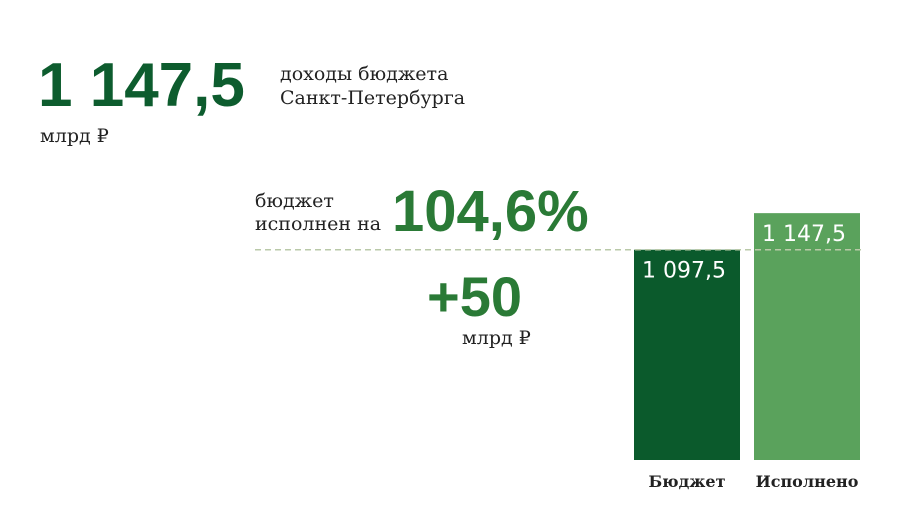 The image size is (918, 525). What do you see at coordinates (318, 224) in the screenshot?
I see `execution-label: исполнен на` at bounding box center [318, 224].